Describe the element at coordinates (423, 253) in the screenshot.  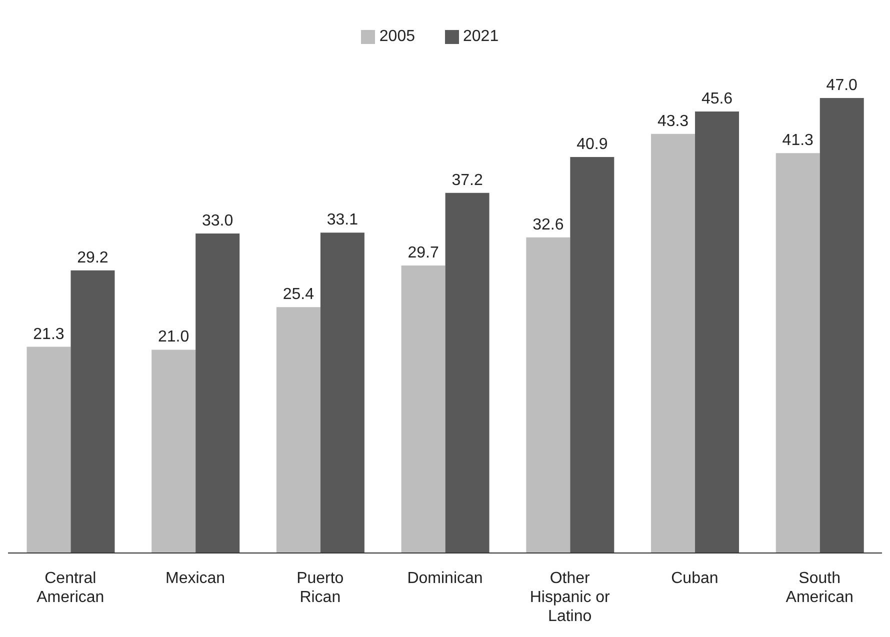
I see `data-label: 29.7` at that location.